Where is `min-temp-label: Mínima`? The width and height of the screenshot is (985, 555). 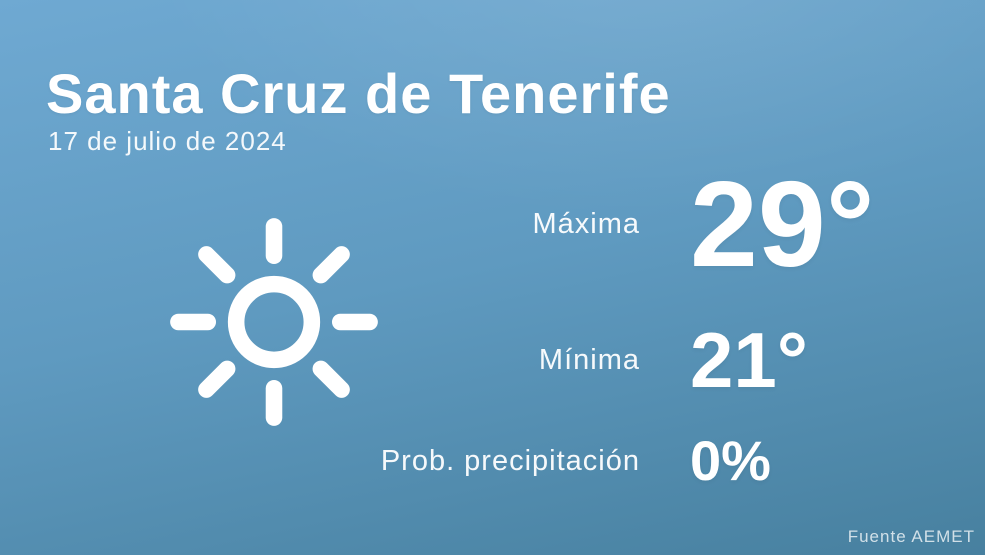 min-temp-label: Mínima is located at coordinates (589, 359).